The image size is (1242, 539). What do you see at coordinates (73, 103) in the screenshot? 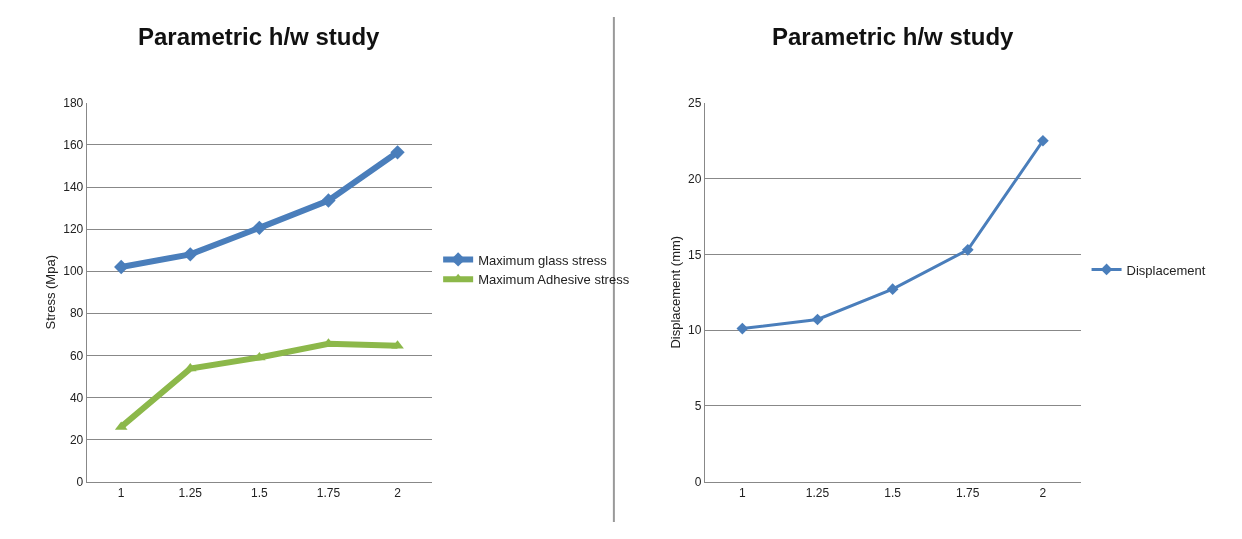
I see `y-tick-label: 180` at bounding box center [73, 103].